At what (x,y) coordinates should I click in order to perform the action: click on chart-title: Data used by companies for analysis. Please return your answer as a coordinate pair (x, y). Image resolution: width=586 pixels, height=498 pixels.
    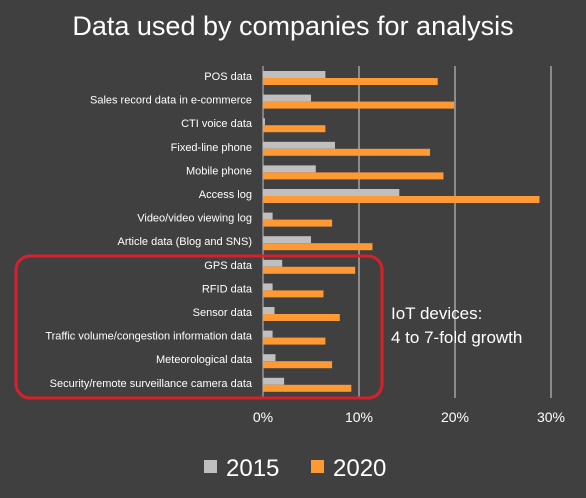
    Looking at the image, I should click on (292, 26).